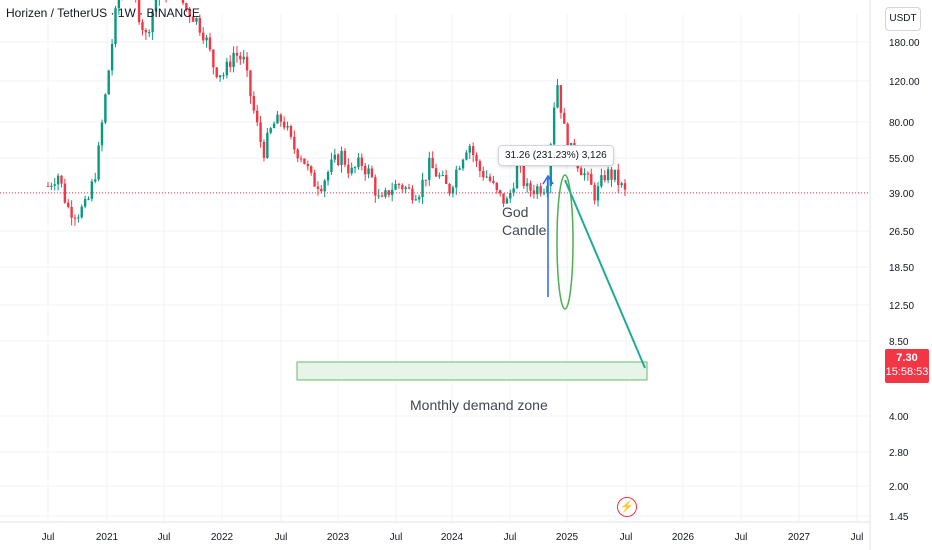  What do you see at coordinates (899, 342) in the screenshot?
I see `y-tick-label: 8.50` at bounding box center [899, 342].